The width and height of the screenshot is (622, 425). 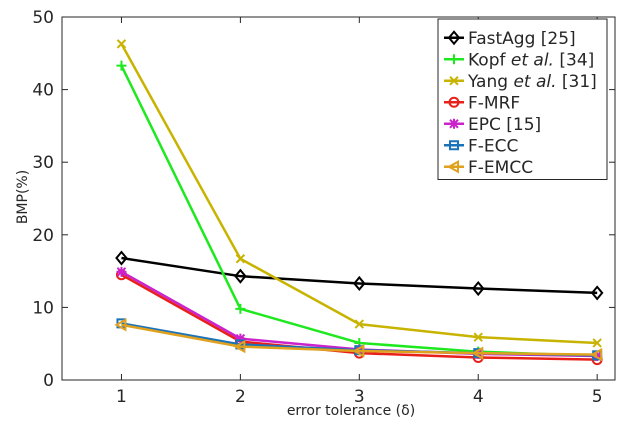 I want to click on legend-label: F-ECC, so click(x=493, y=146).